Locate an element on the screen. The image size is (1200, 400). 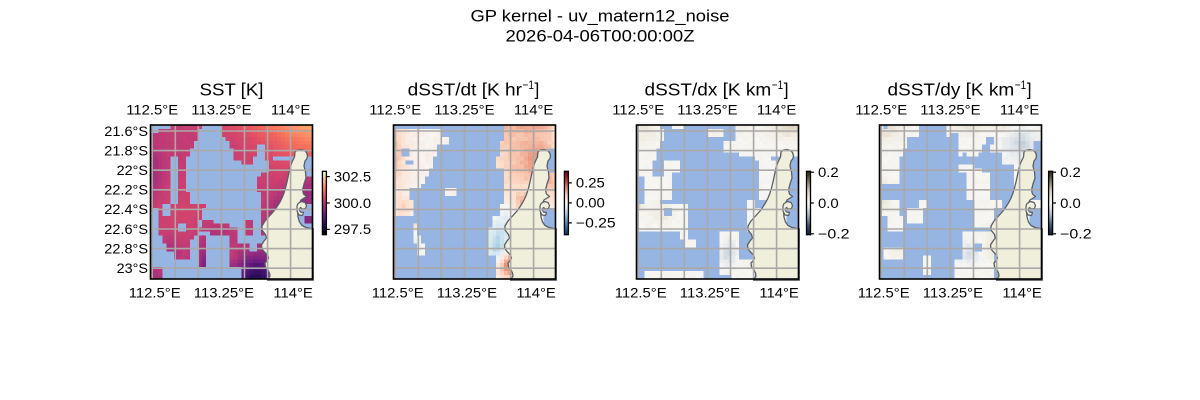
svg-text: 22.8°S is located at coordinates (126, 248).